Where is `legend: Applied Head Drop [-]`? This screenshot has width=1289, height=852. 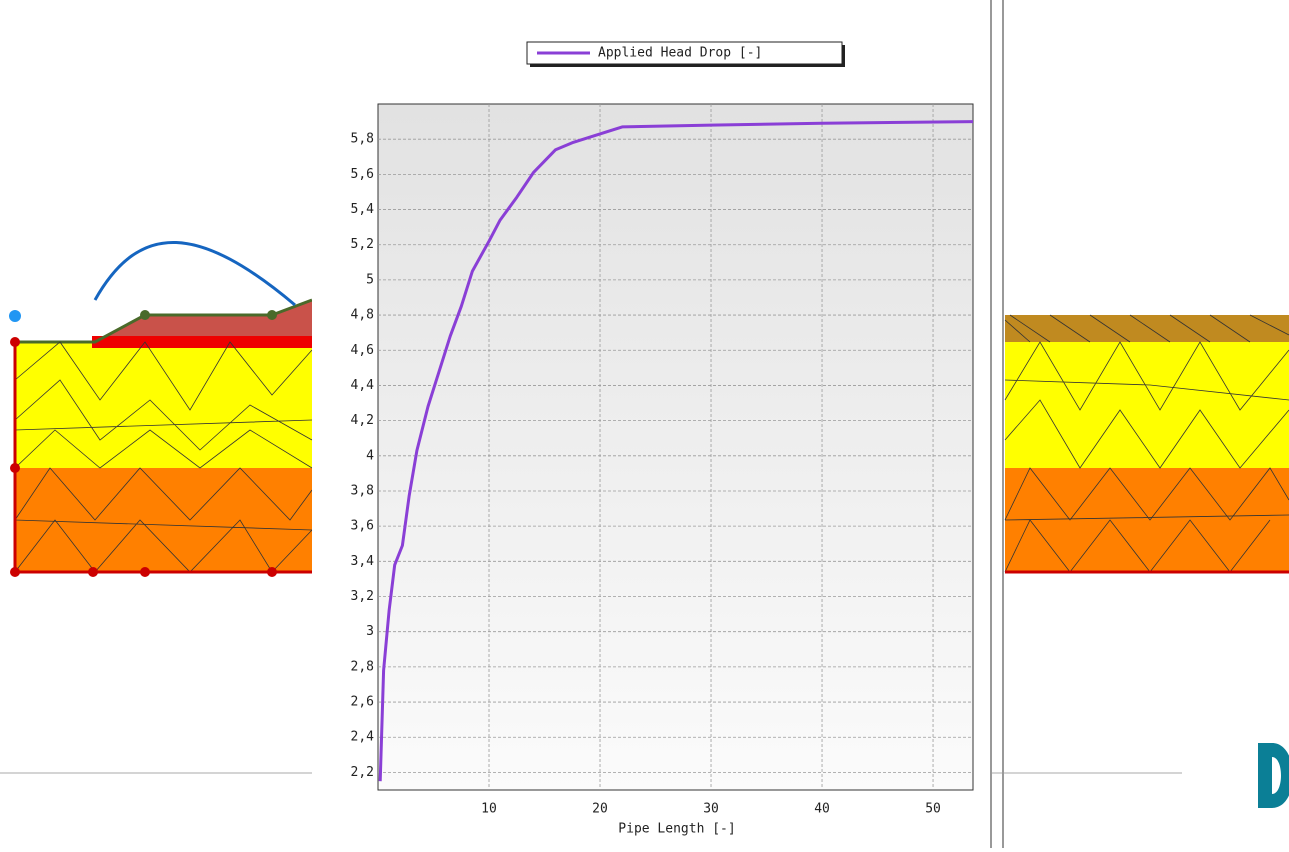
legend: Applied Head Drop [-] is located at coordinates (685, 54).